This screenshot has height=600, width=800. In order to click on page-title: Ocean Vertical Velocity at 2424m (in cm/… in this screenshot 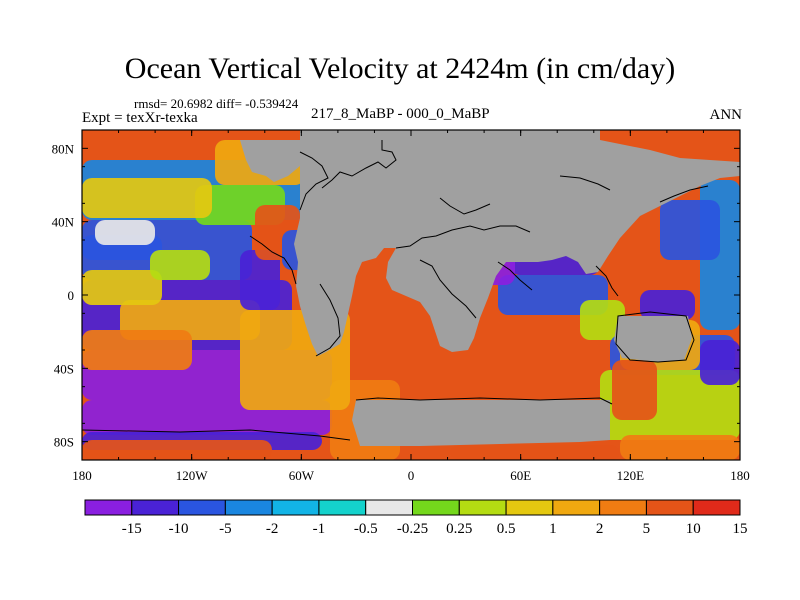, I will do `click(400, 68)`.